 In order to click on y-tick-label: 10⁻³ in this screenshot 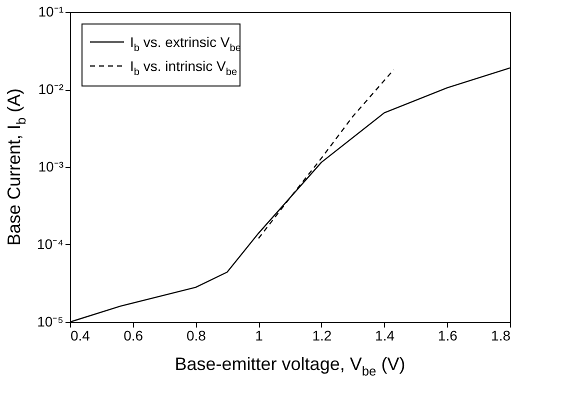, I will do `click(51, 166)`.